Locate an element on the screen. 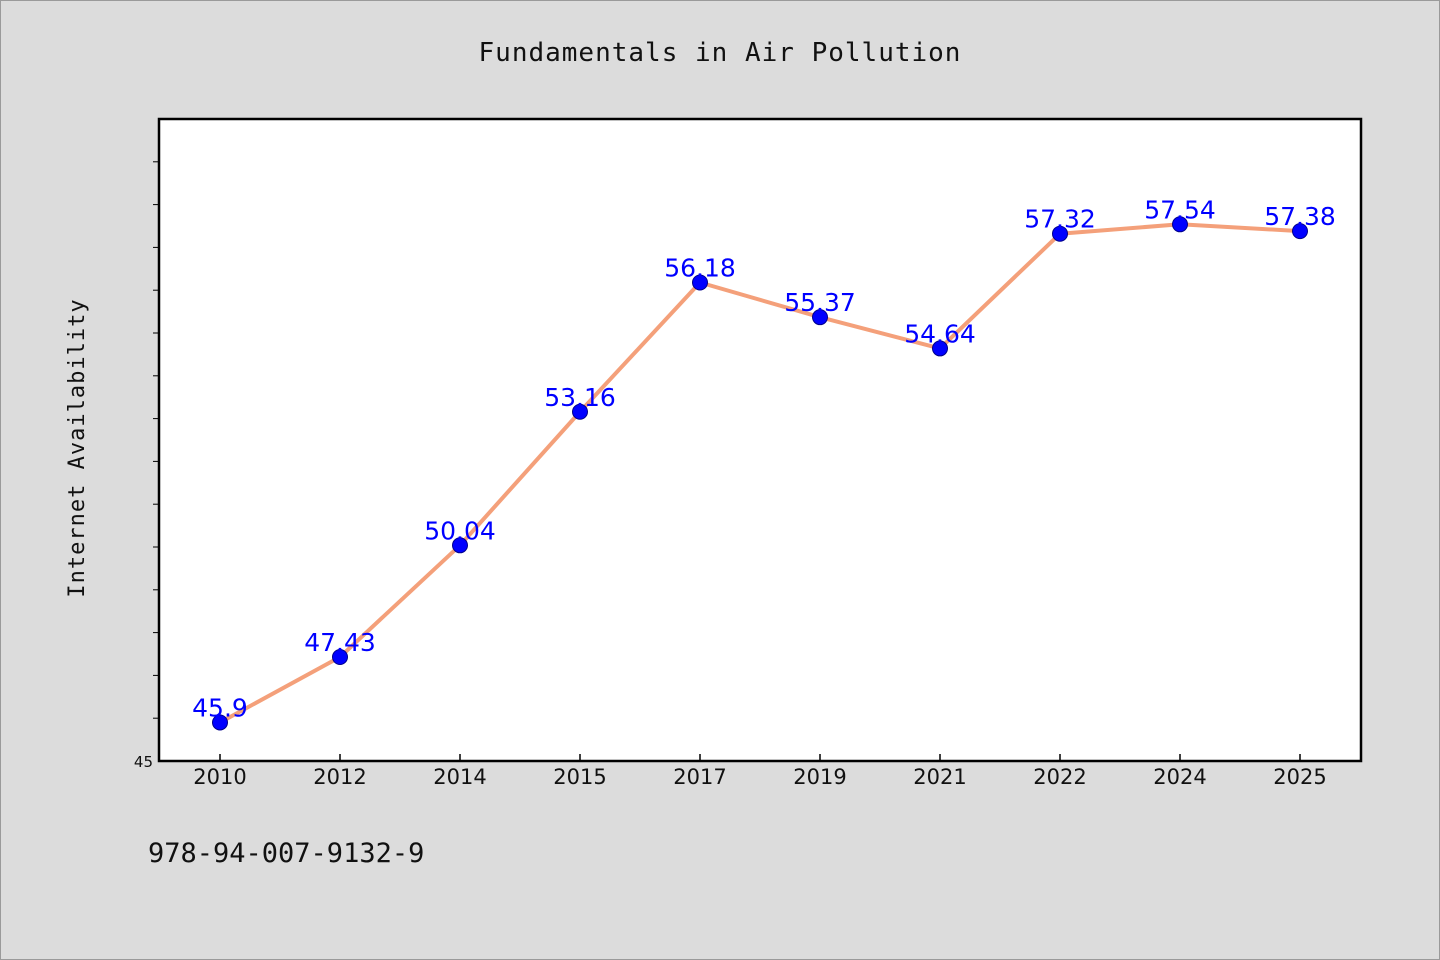  y-axis-ticks: 45 is located at coordinates (146, 466).